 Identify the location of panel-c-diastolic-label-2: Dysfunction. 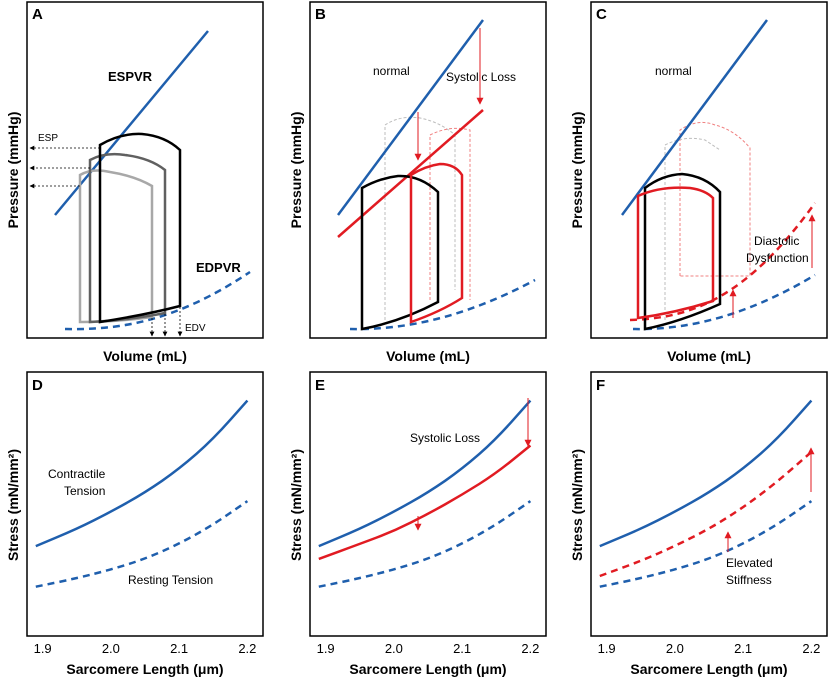
(777, 258).